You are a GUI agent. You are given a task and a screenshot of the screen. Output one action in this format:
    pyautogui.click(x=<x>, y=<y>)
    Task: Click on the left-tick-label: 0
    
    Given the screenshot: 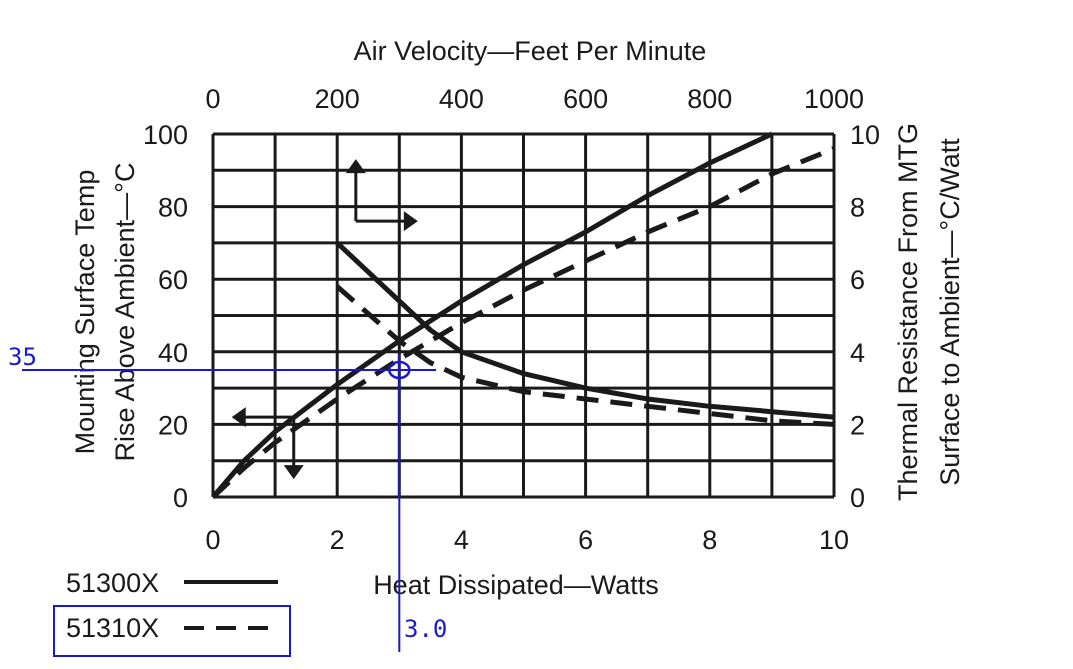 What is the action you would take?
    pyautogui.click(x=180, y=498)
    